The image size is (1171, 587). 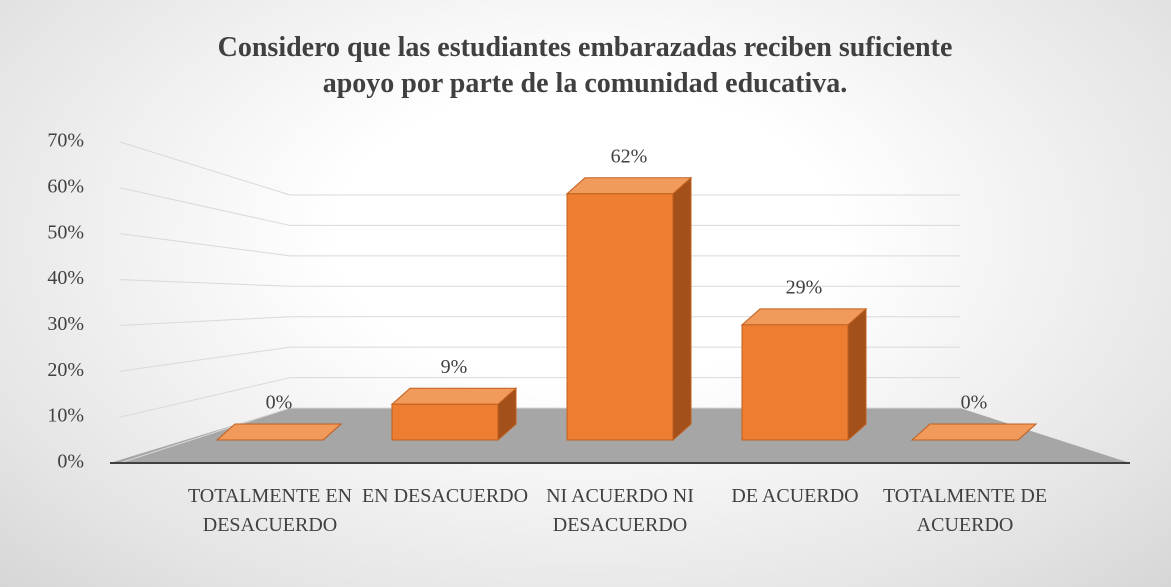 I want to click on x-tick-label: TOTALMENTE DE ACUERDO, so click(x=965, y=510).